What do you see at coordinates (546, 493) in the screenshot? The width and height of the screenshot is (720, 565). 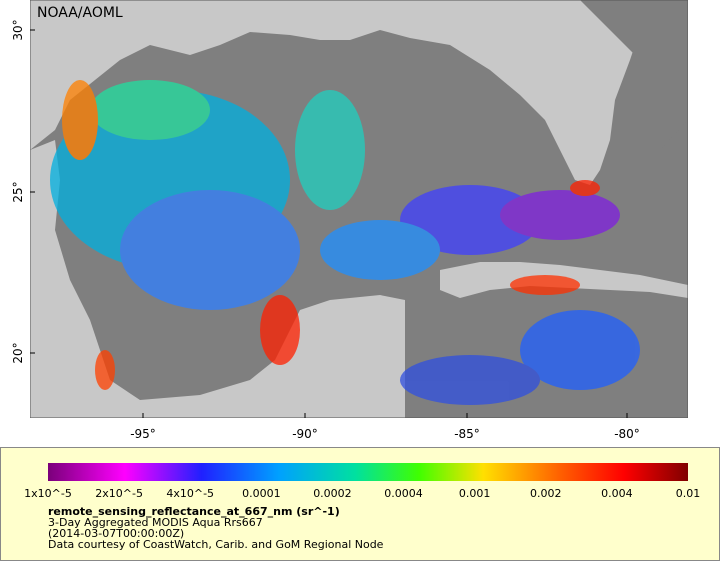 I see `colorbar-label: 0.002` at bounding box center [546, 493].